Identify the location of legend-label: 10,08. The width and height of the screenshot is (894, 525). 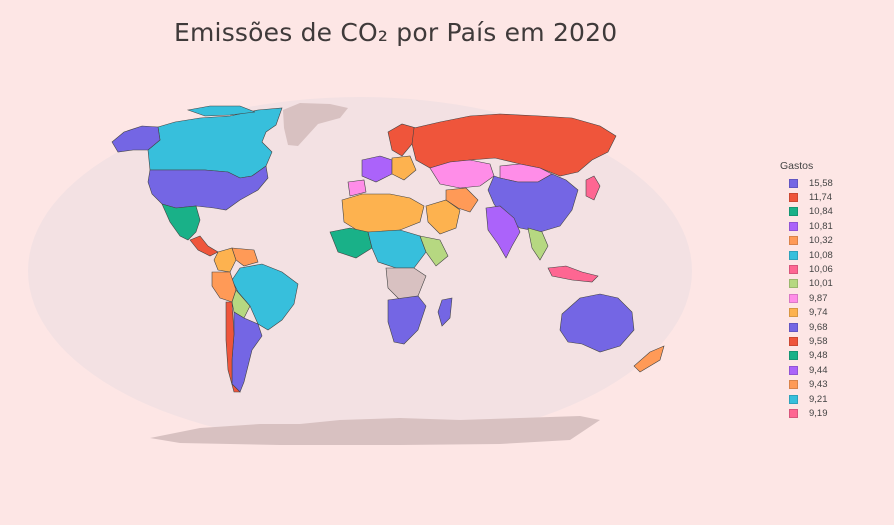
(821, 255).